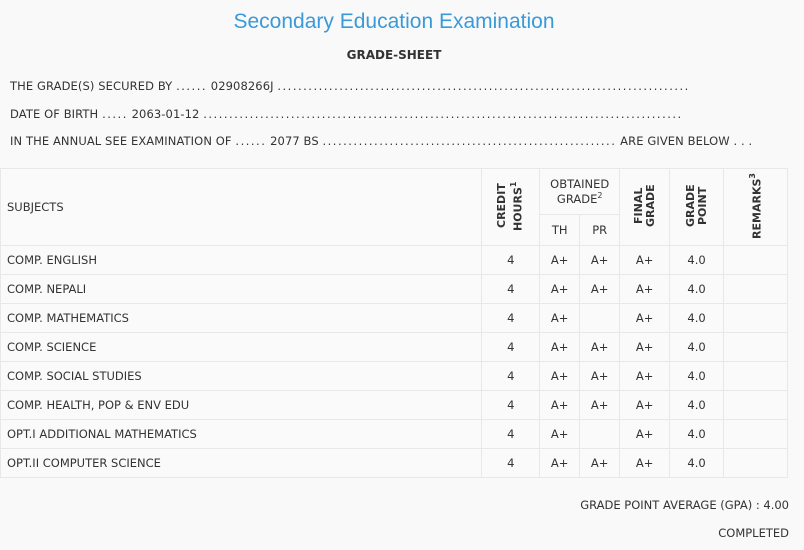  Describe the element at coordinates (394, 21) in the screenshot. I see `page-title: Secondary Education Examination` at that location.